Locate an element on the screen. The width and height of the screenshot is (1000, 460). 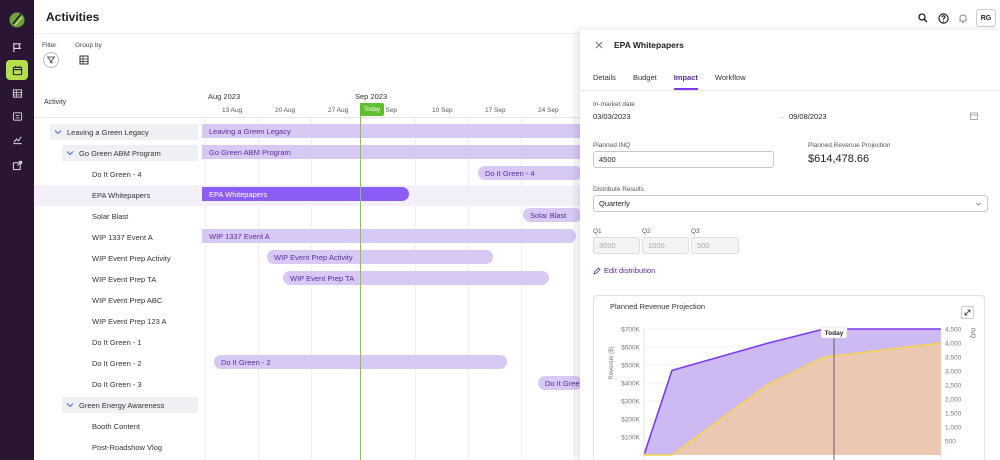
table-icon is located at coordinates (17, 93).